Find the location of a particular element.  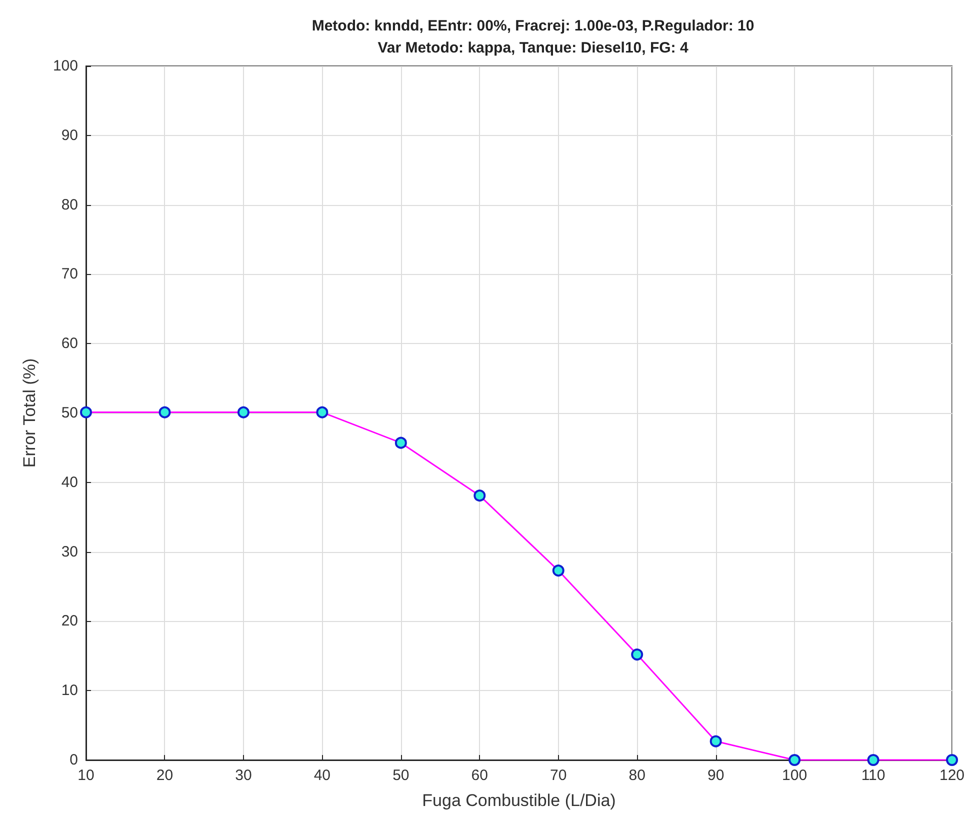

x-tick-label: 20 is located at coordinates (165, 775).